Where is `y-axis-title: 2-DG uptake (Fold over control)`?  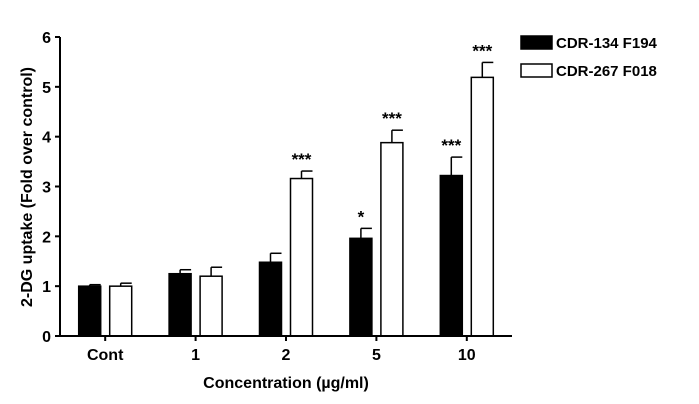 y-axis-title: 2-DG uptake (Fold over control) is located at coordinates (27, 187).